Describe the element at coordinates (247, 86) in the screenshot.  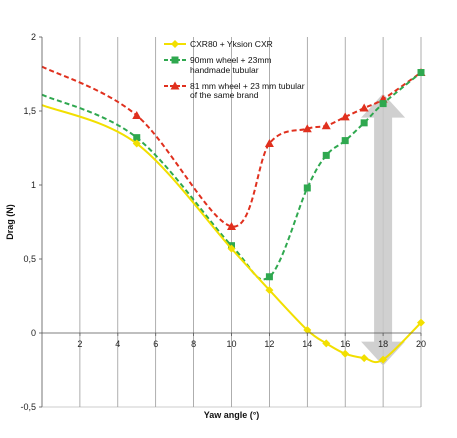
I see `series-81mm-wheel-legend-label: 81 mm wheel + 23 mm tubular` at that location.